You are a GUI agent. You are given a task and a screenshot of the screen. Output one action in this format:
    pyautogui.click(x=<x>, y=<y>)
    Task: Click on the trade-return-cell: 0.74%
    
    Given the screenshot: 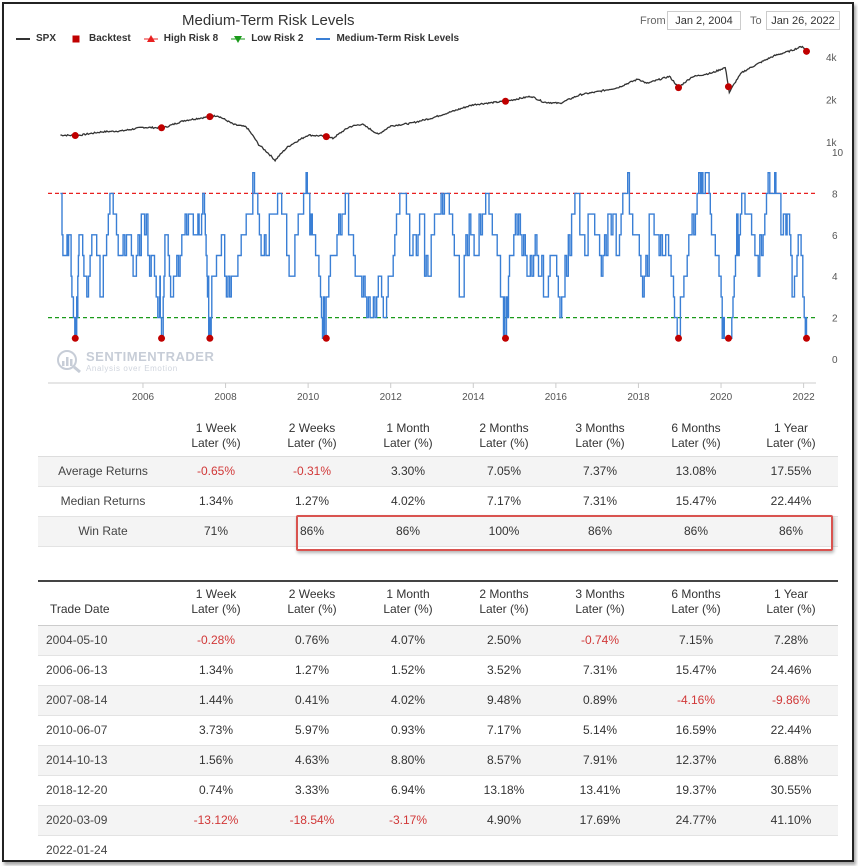 What is the action you would take?
    pyautogui.click(x=216, y=790)
    